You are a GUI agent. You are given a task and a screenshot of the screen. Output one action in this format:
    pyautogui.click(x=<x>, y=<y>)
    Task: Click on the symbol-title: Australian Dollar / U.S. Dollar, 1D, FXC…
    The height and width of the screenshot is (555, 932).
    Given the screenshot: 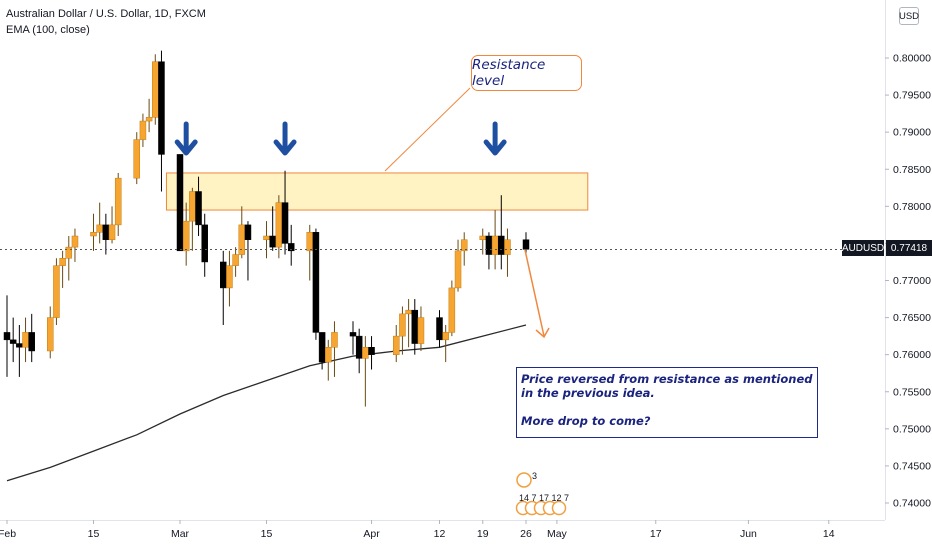 What is the action you would take?
    pyautogui.click(x=106, y=14)
    